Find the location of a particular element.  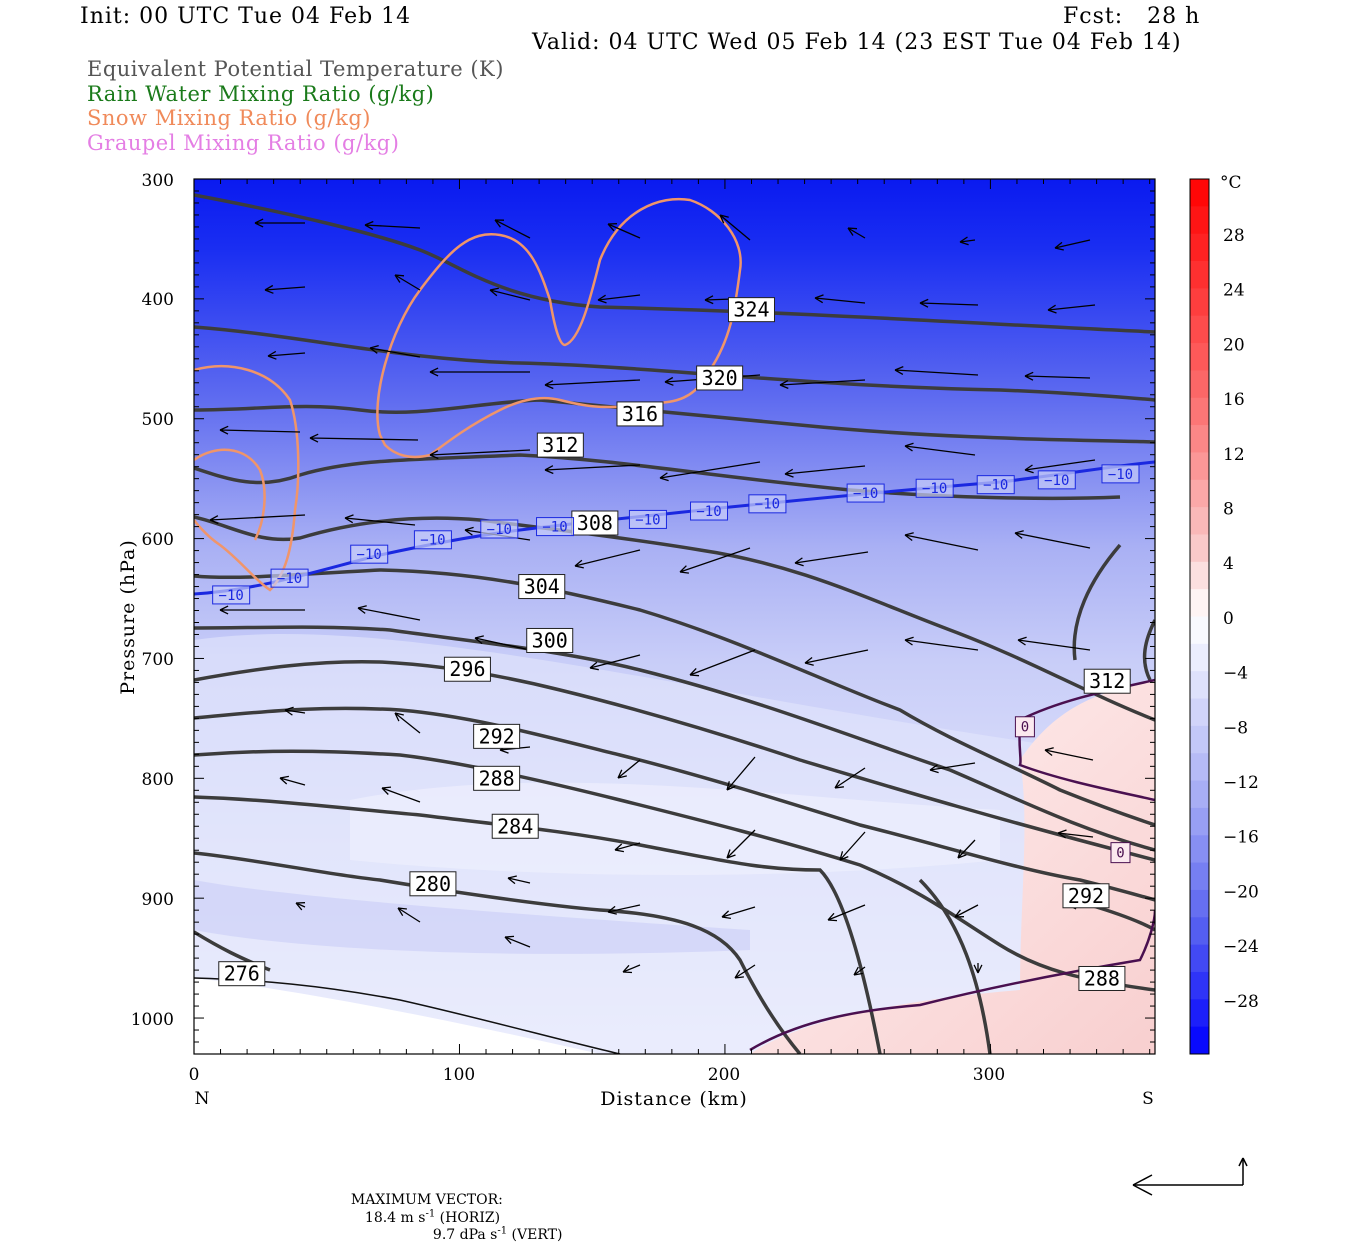

freezing-line is located at coordinates (952, 865).